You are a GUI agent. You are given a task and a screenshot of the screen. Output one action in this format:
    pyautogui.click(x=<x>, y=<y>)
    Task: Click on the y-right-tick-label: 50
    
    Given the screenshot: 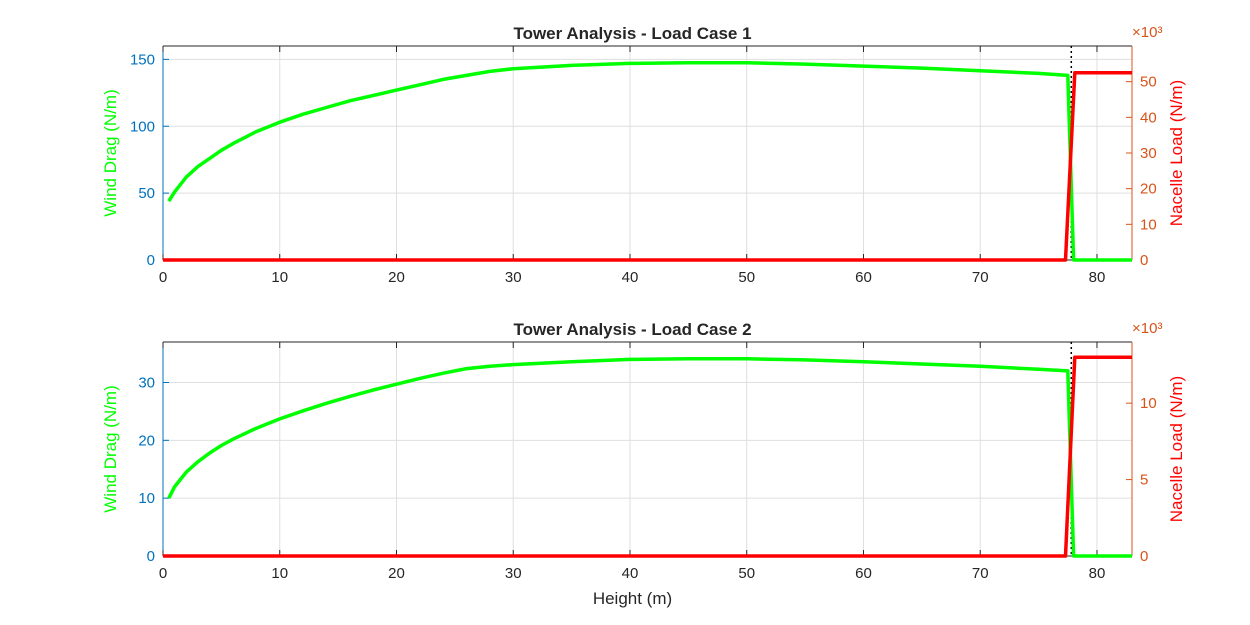 What is the action you would take?
    pyautogui.click(x=1148, y=82)
    